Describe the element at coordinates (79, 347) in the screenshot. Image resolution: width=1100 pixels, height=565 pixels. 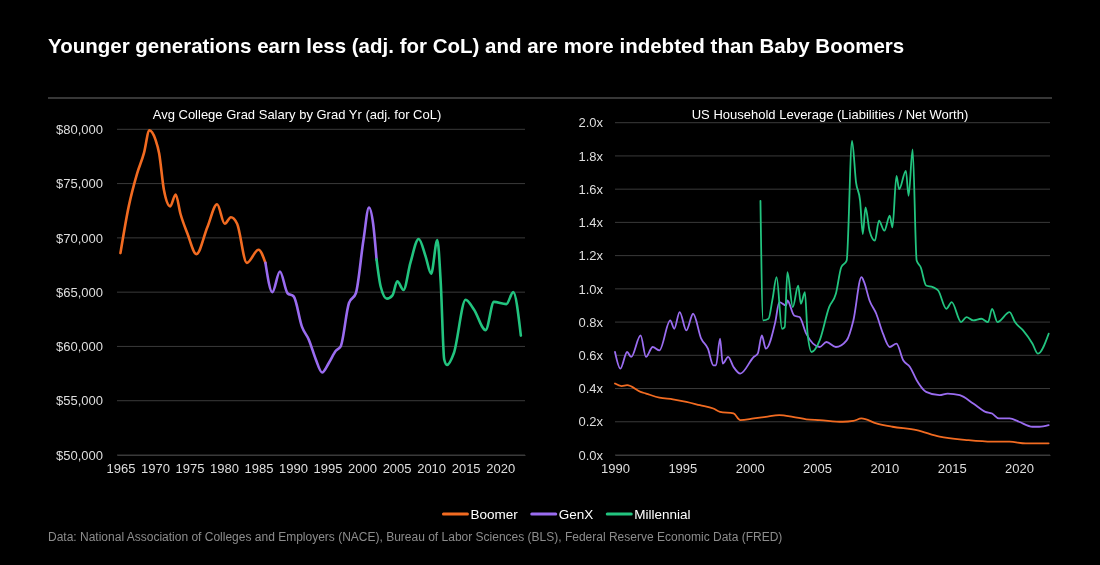
I see `y-tick-label: $60,000` at that location.